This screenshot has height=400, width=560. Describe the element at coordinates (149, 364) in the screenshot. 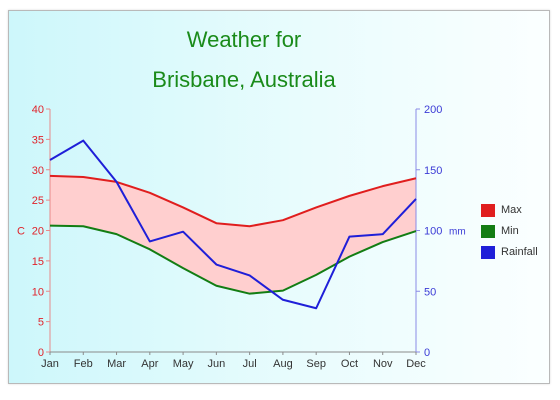

I see `x-axis-tick-label: Apr` at that location.